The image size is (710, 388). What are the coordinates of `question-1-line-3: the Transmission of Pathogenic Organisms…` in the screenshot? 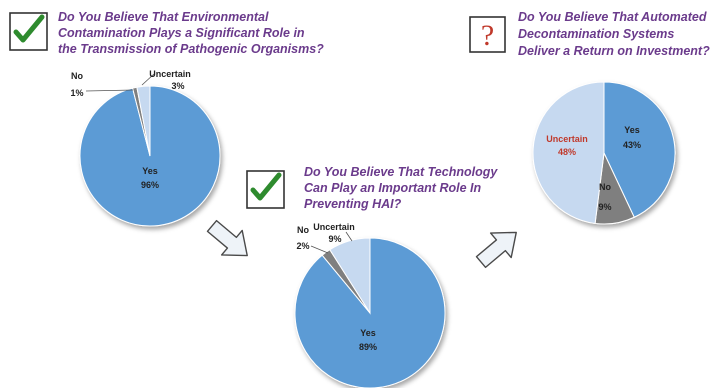 It's located at (191, 49).